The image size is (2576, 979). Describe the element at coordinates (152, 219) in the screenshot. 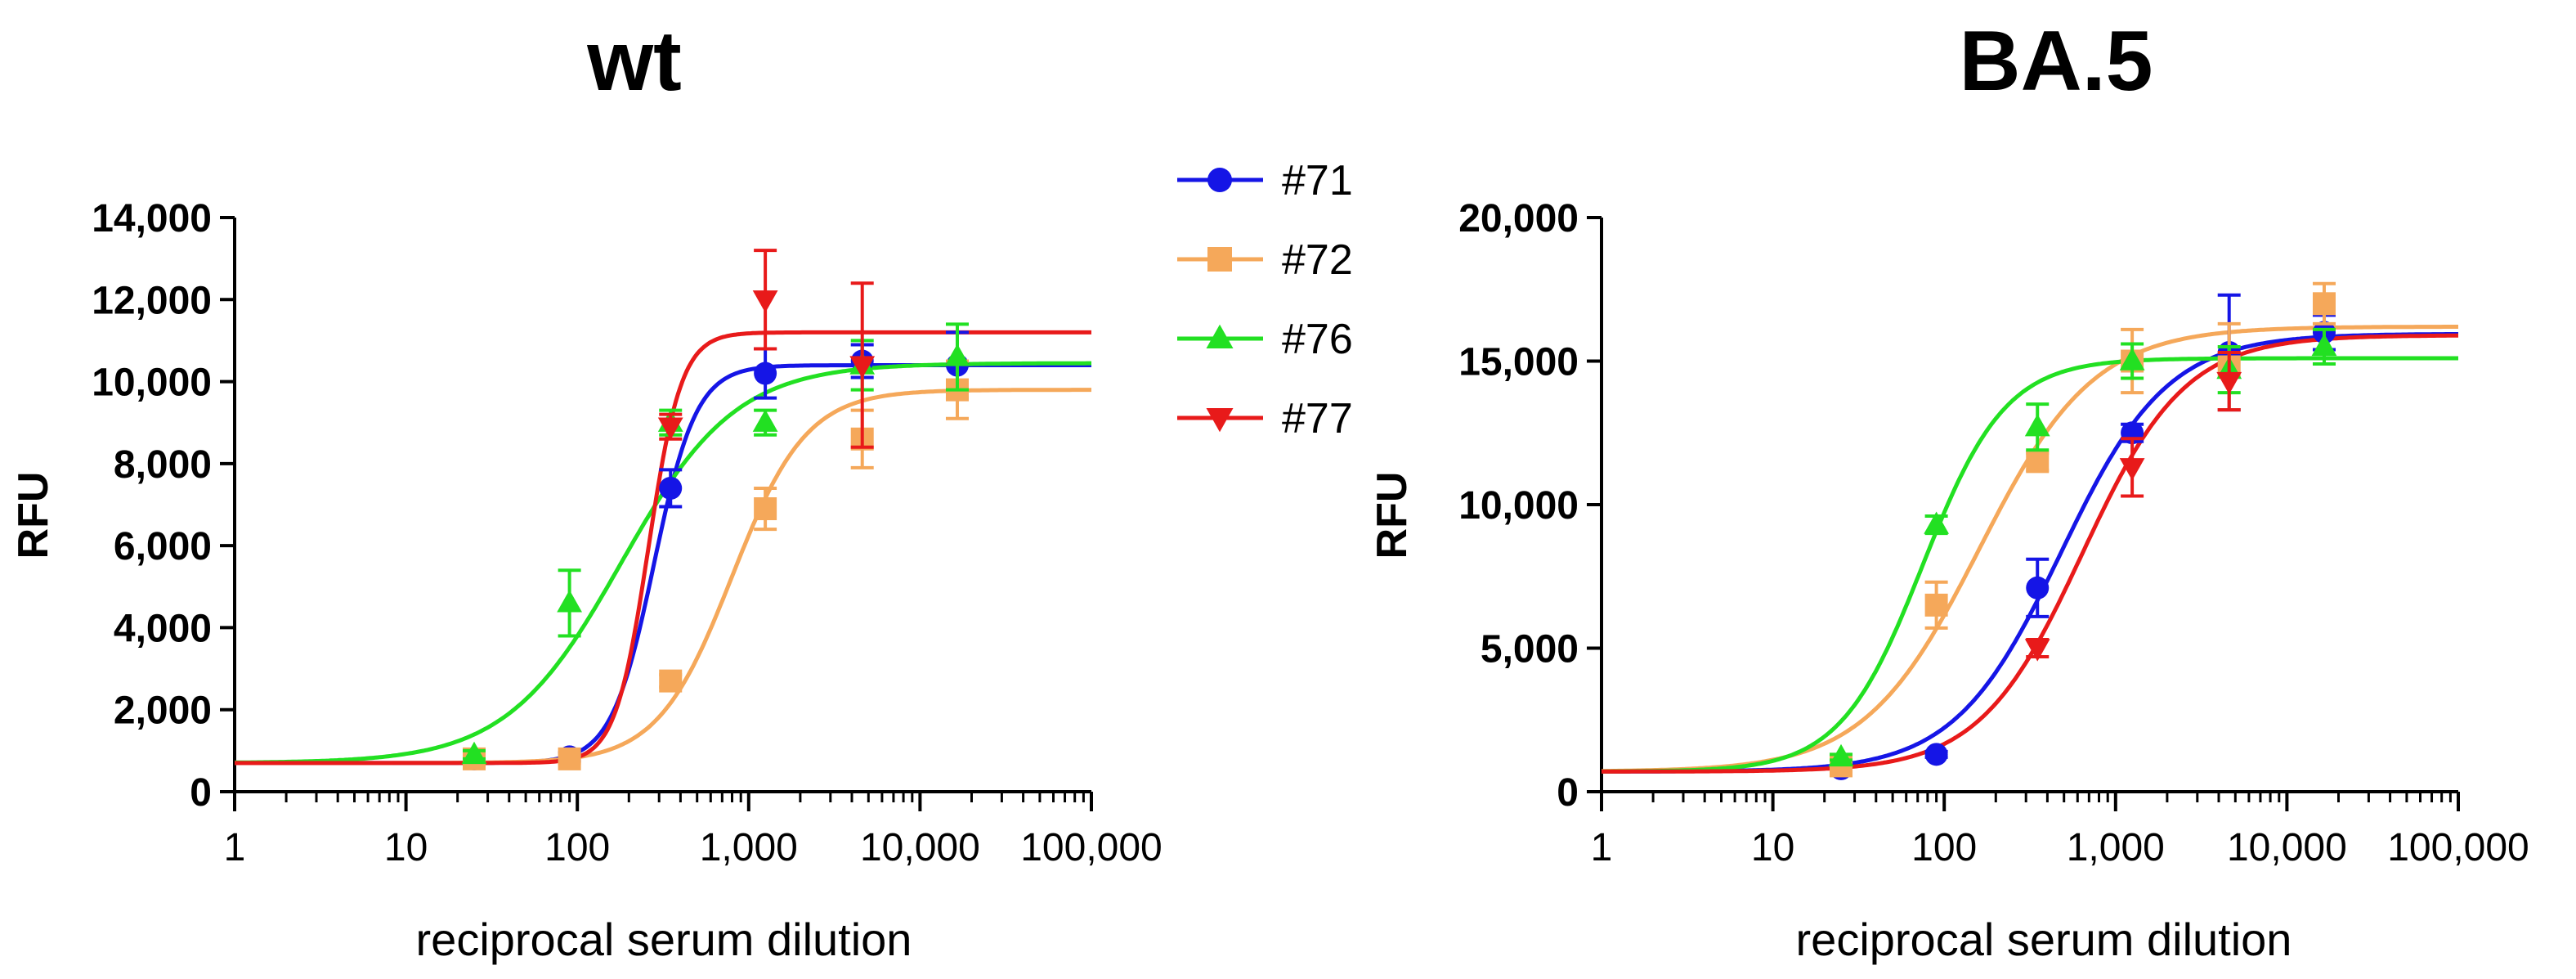

I see `y-tick-label: 14,000` at that location.